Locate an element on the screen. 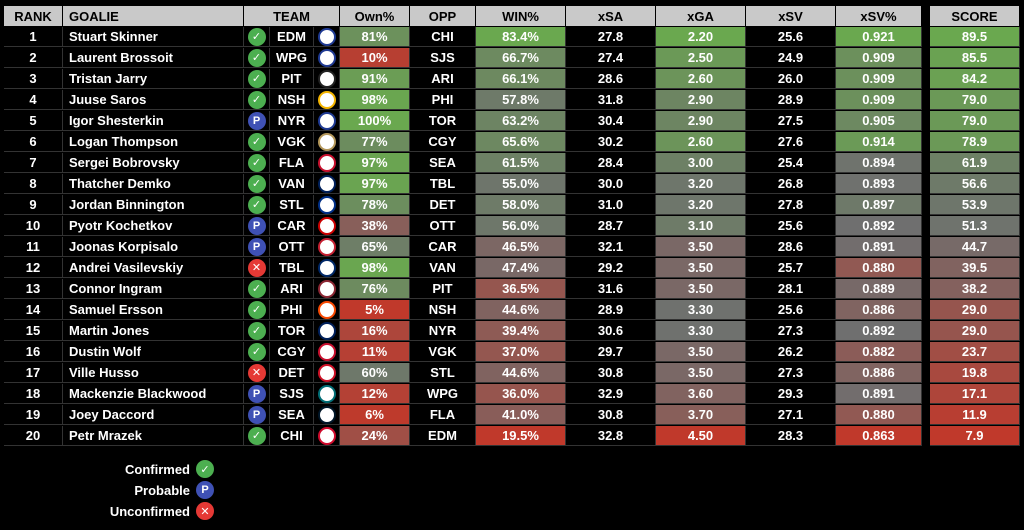  goalie-name: Ville Husso is located at coordinates (104, 372).